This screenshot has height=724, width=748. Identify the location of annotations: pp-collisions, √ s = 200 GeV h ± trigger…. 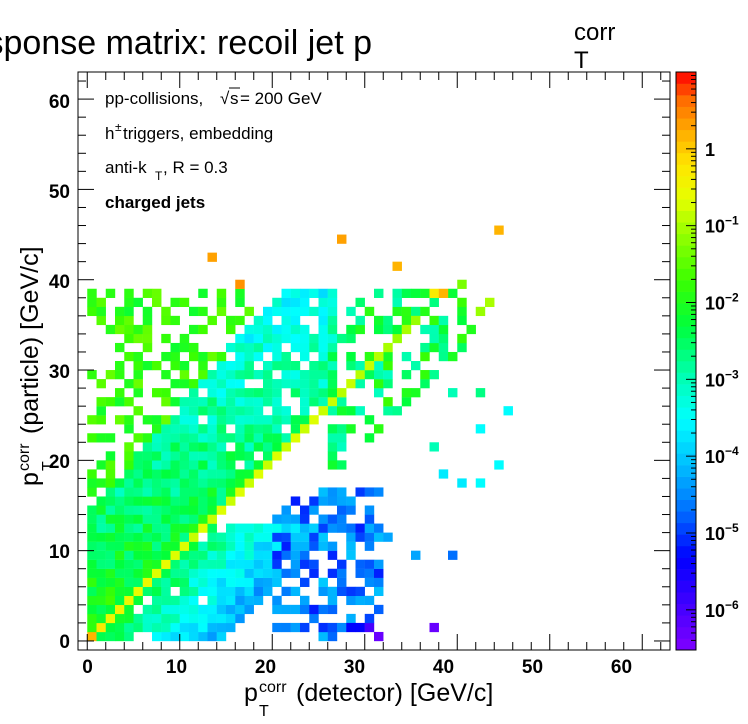
(213, 149).